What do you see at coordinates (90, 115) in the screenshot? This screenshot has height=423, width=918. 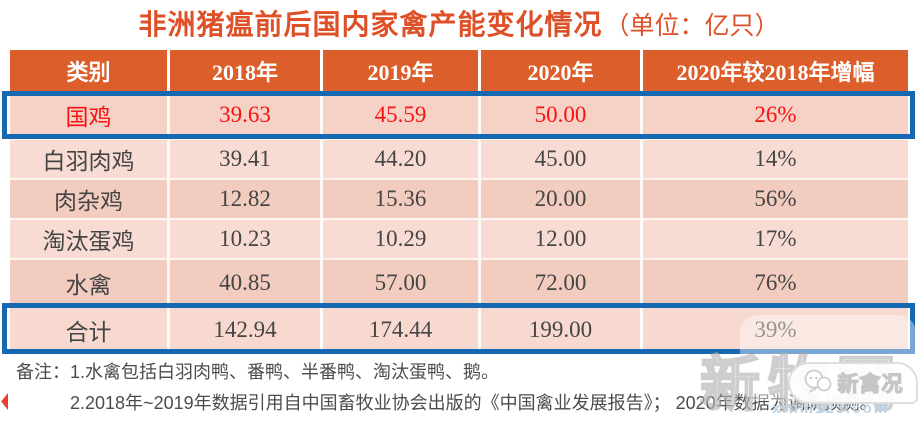 I see `row-label: 国鸡` at bounding box center [90, 115].